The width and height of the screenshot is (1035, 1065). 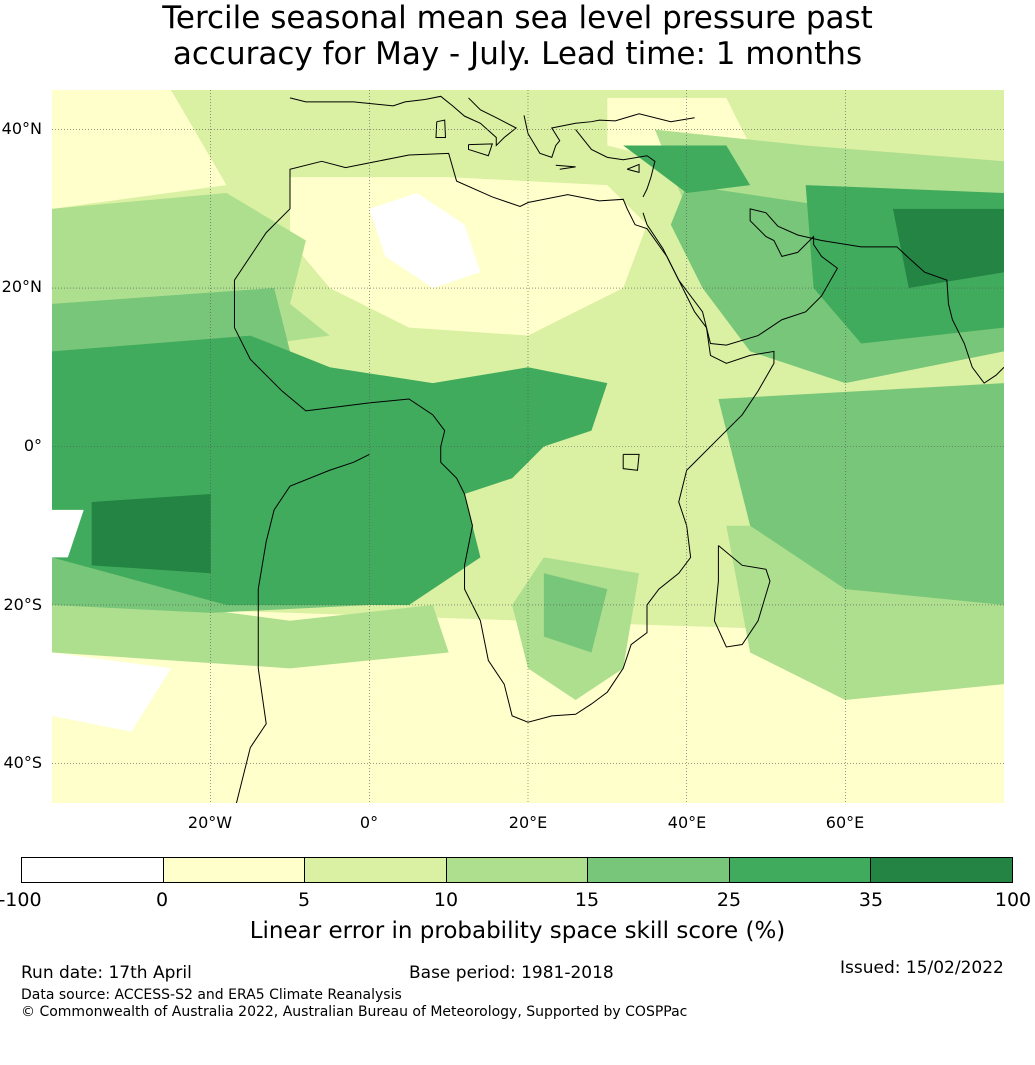 I want to click on lon-tick-0: 0°, so click(x=369, y=822).